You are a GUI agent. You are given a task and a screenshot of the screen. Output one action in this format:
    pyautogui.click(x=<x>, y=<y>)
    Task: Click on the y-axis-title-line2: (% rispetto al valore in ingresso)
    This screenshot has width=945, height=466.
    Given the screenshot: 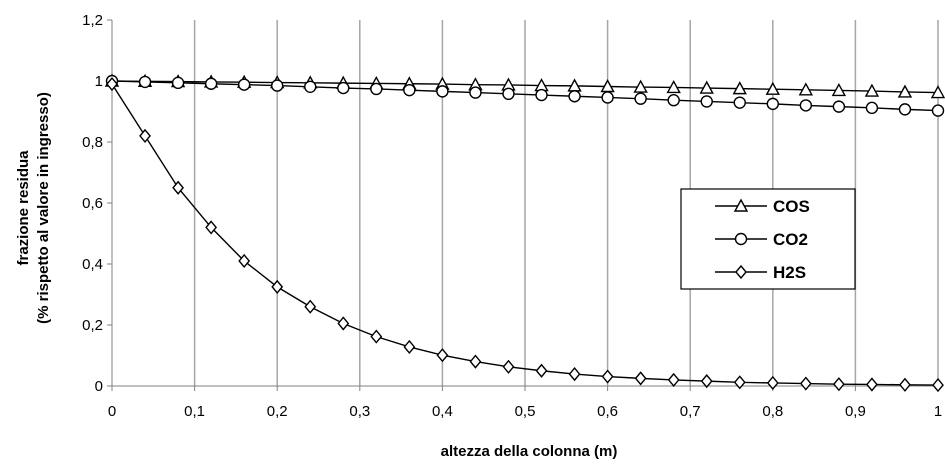 What is the action you would take?
    pyautogui.click(x=43, y=208)
    